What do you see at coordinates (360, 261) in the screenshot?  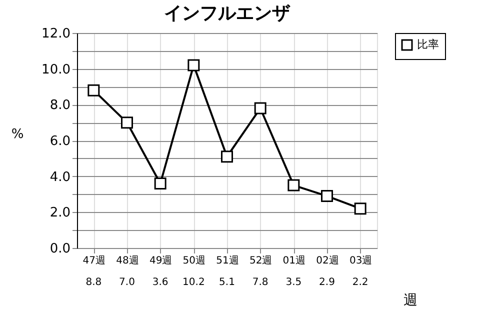 I see `x-tick-label: 03週` at bounding box center [360, 261].